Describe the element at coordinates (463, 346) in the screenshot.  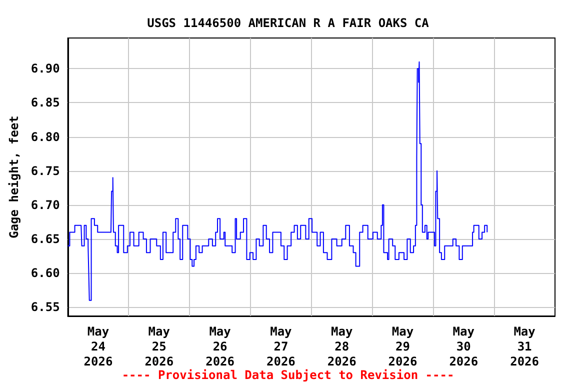
I see `x-tick-label: May 30 2026` at that location.